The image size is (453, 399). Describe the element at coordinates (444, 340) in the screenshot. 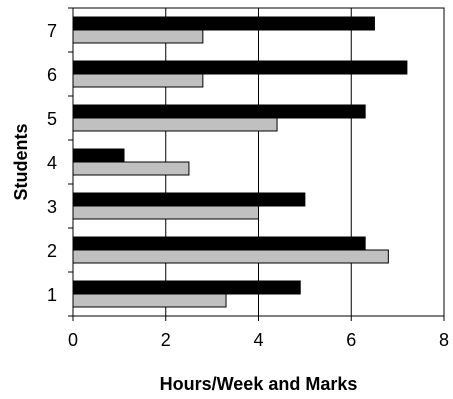

I see `x-tick-label-8: 8` at that location.